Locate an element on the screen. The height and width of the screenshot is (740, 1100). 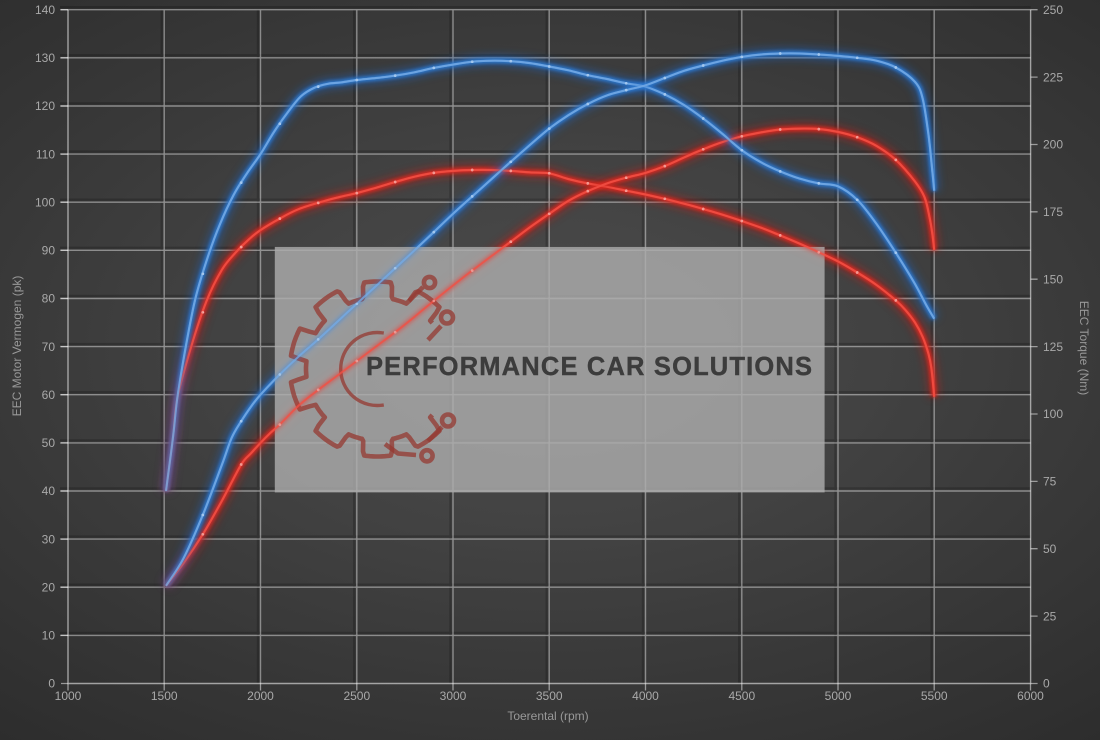
svg-text: 4500 is located at coordinates (741, 696).